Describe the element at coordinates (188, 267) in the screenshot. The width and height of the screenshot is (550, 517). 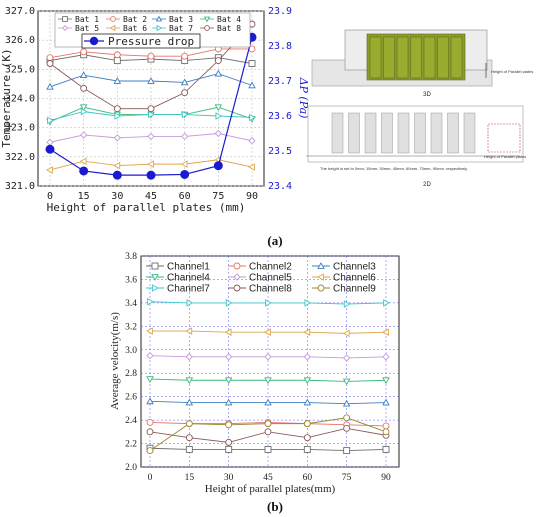
I see `legend-label: Channel1` at that location.